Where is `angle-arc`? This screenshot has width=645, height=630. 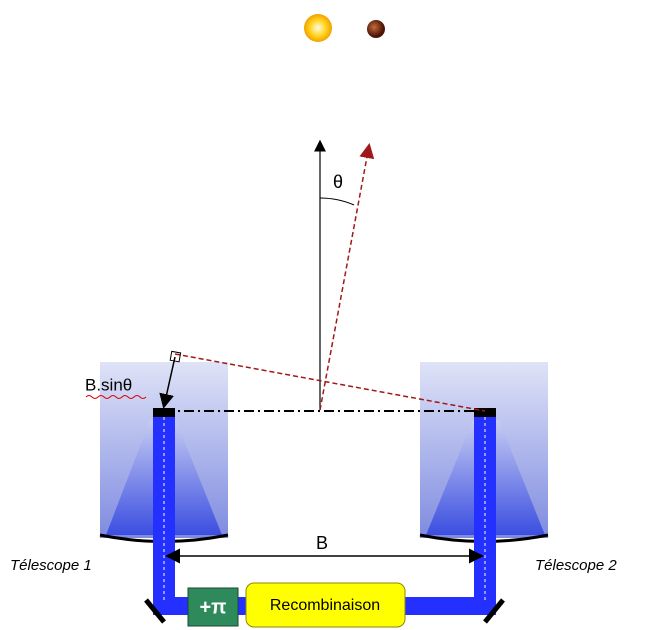
angle-arc is located at coordinates (337, 201).